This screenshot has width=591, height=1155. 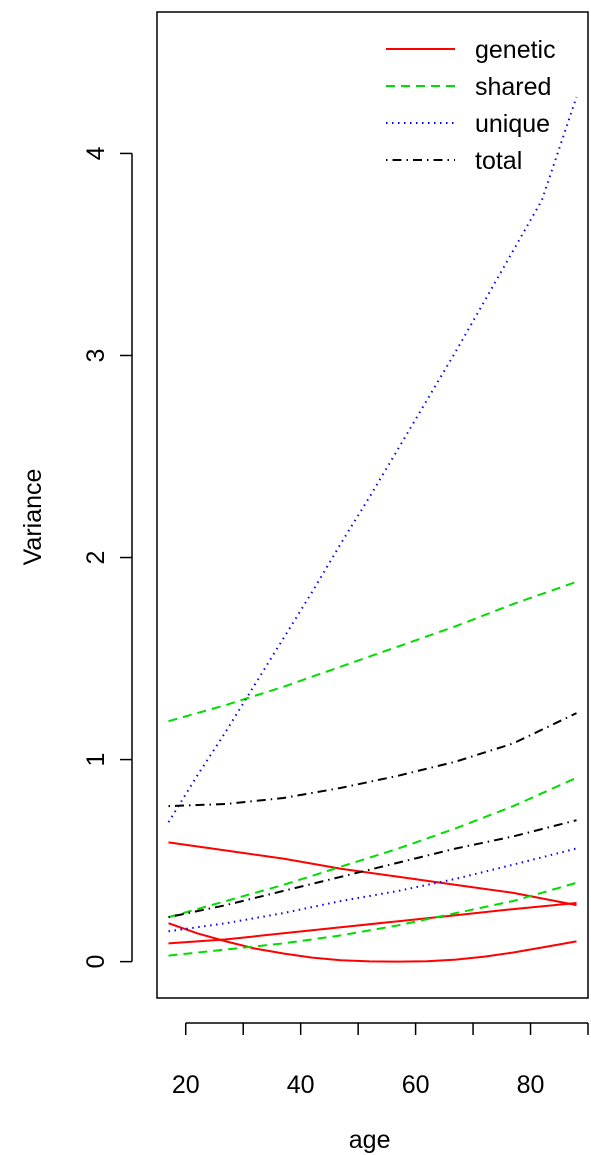 What do you see at coordinates (531, 1085) in the screenshot?
I see `x-tick-label: 80` at bounding box center [531, 1085].